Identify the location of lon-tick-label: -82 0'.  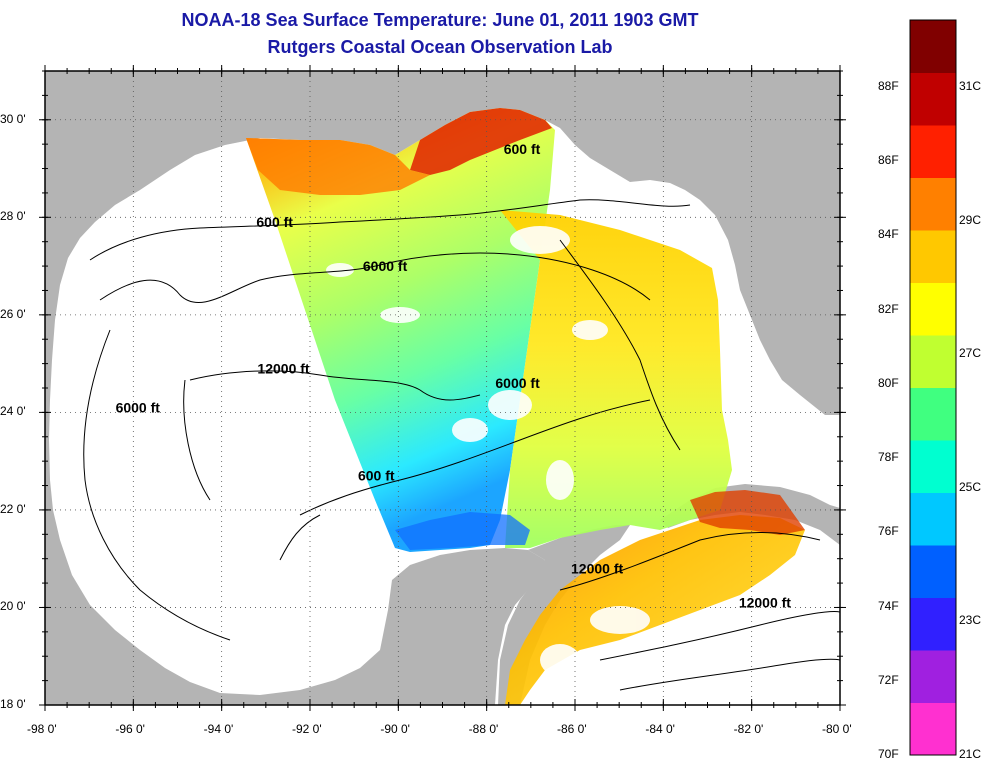
(748, 729).